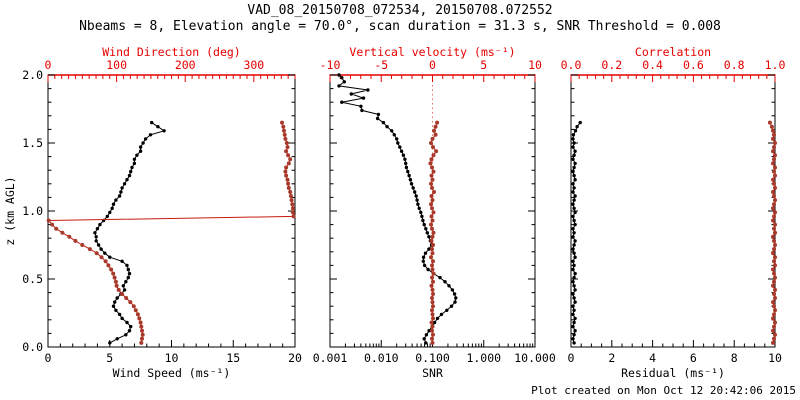  Describe the element at coordinates (330, 65) in the screenshot. I see `snr-panel-top-tick: -10` at that location.